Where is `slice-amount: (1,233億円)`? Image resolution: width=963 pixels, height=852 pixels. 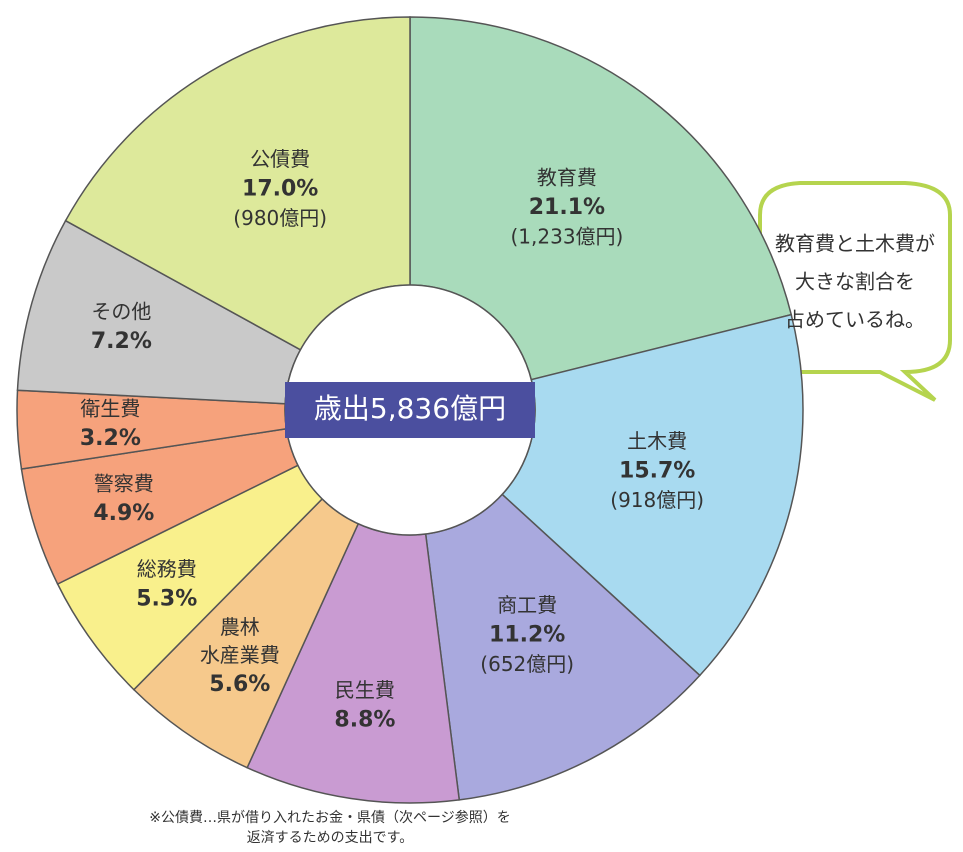
slice-amount: (1,233億円) is located at coordinates (566, 237).